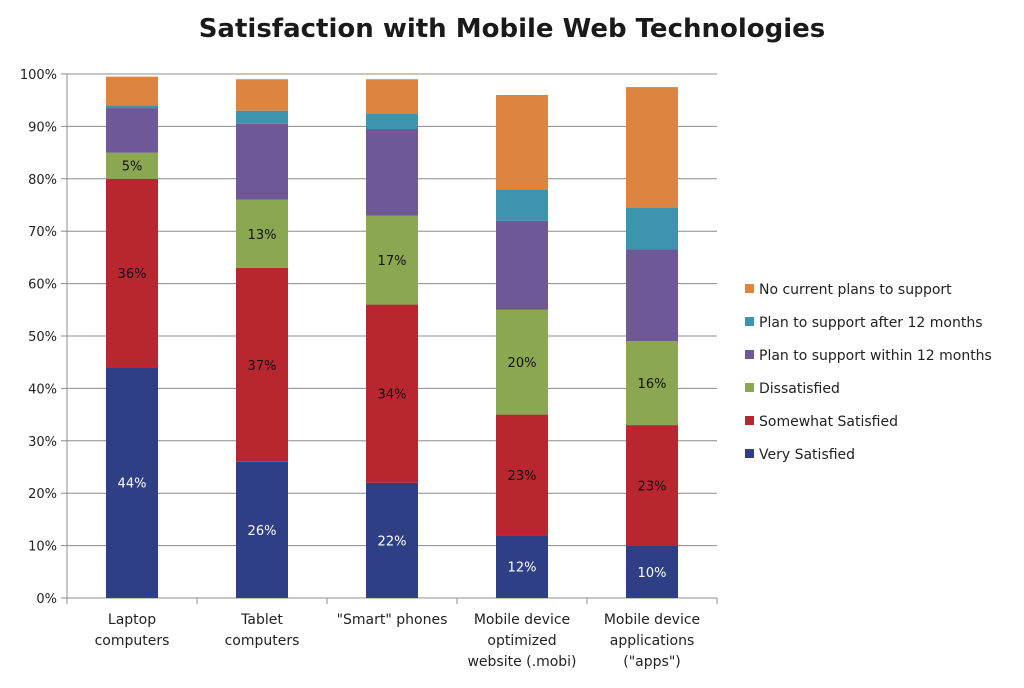 This screenshot has height=688, width=1024. Describe the element at coordinates (799, 389) in the screenshot. I see `legend-label: Dissatisfied` at that location.